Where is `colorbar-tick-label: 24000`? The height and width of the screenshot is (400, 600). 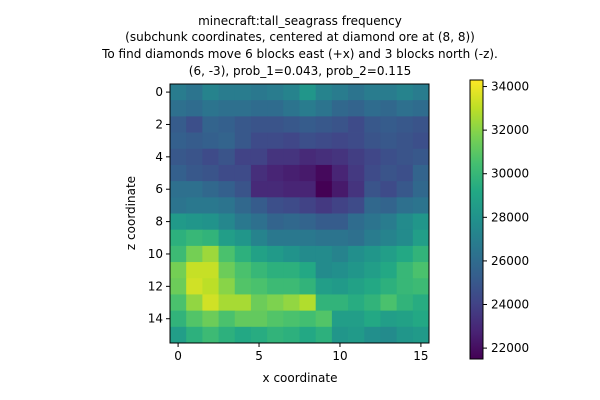
colorbar-tick-label: 24000 is located at coordinates (510, 305).